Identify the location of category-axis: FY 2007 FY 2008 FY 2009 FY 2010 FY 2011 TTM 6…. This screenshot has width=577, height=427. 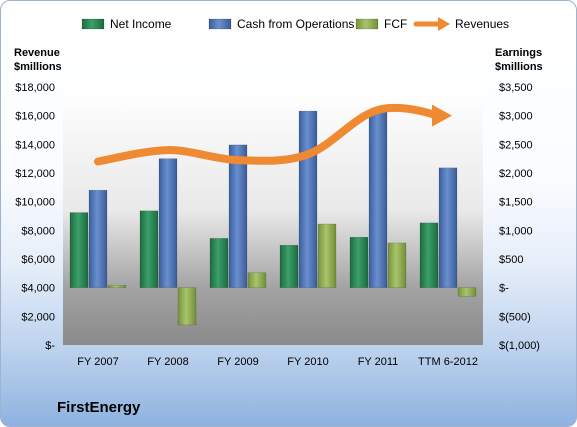
(277, 362).